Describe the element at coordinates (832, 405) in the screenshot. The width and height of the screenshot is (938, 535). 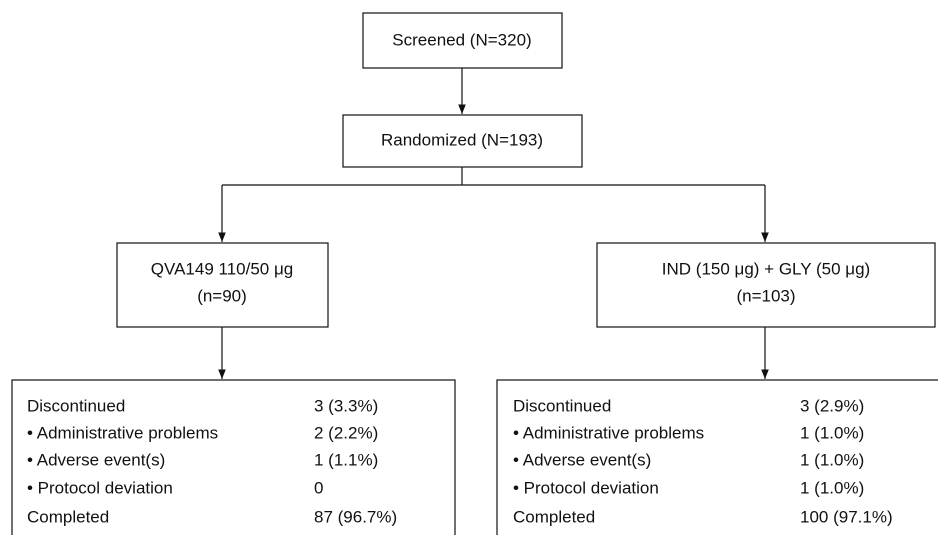
I see `row-value: 3 (2.9%)` at that location.